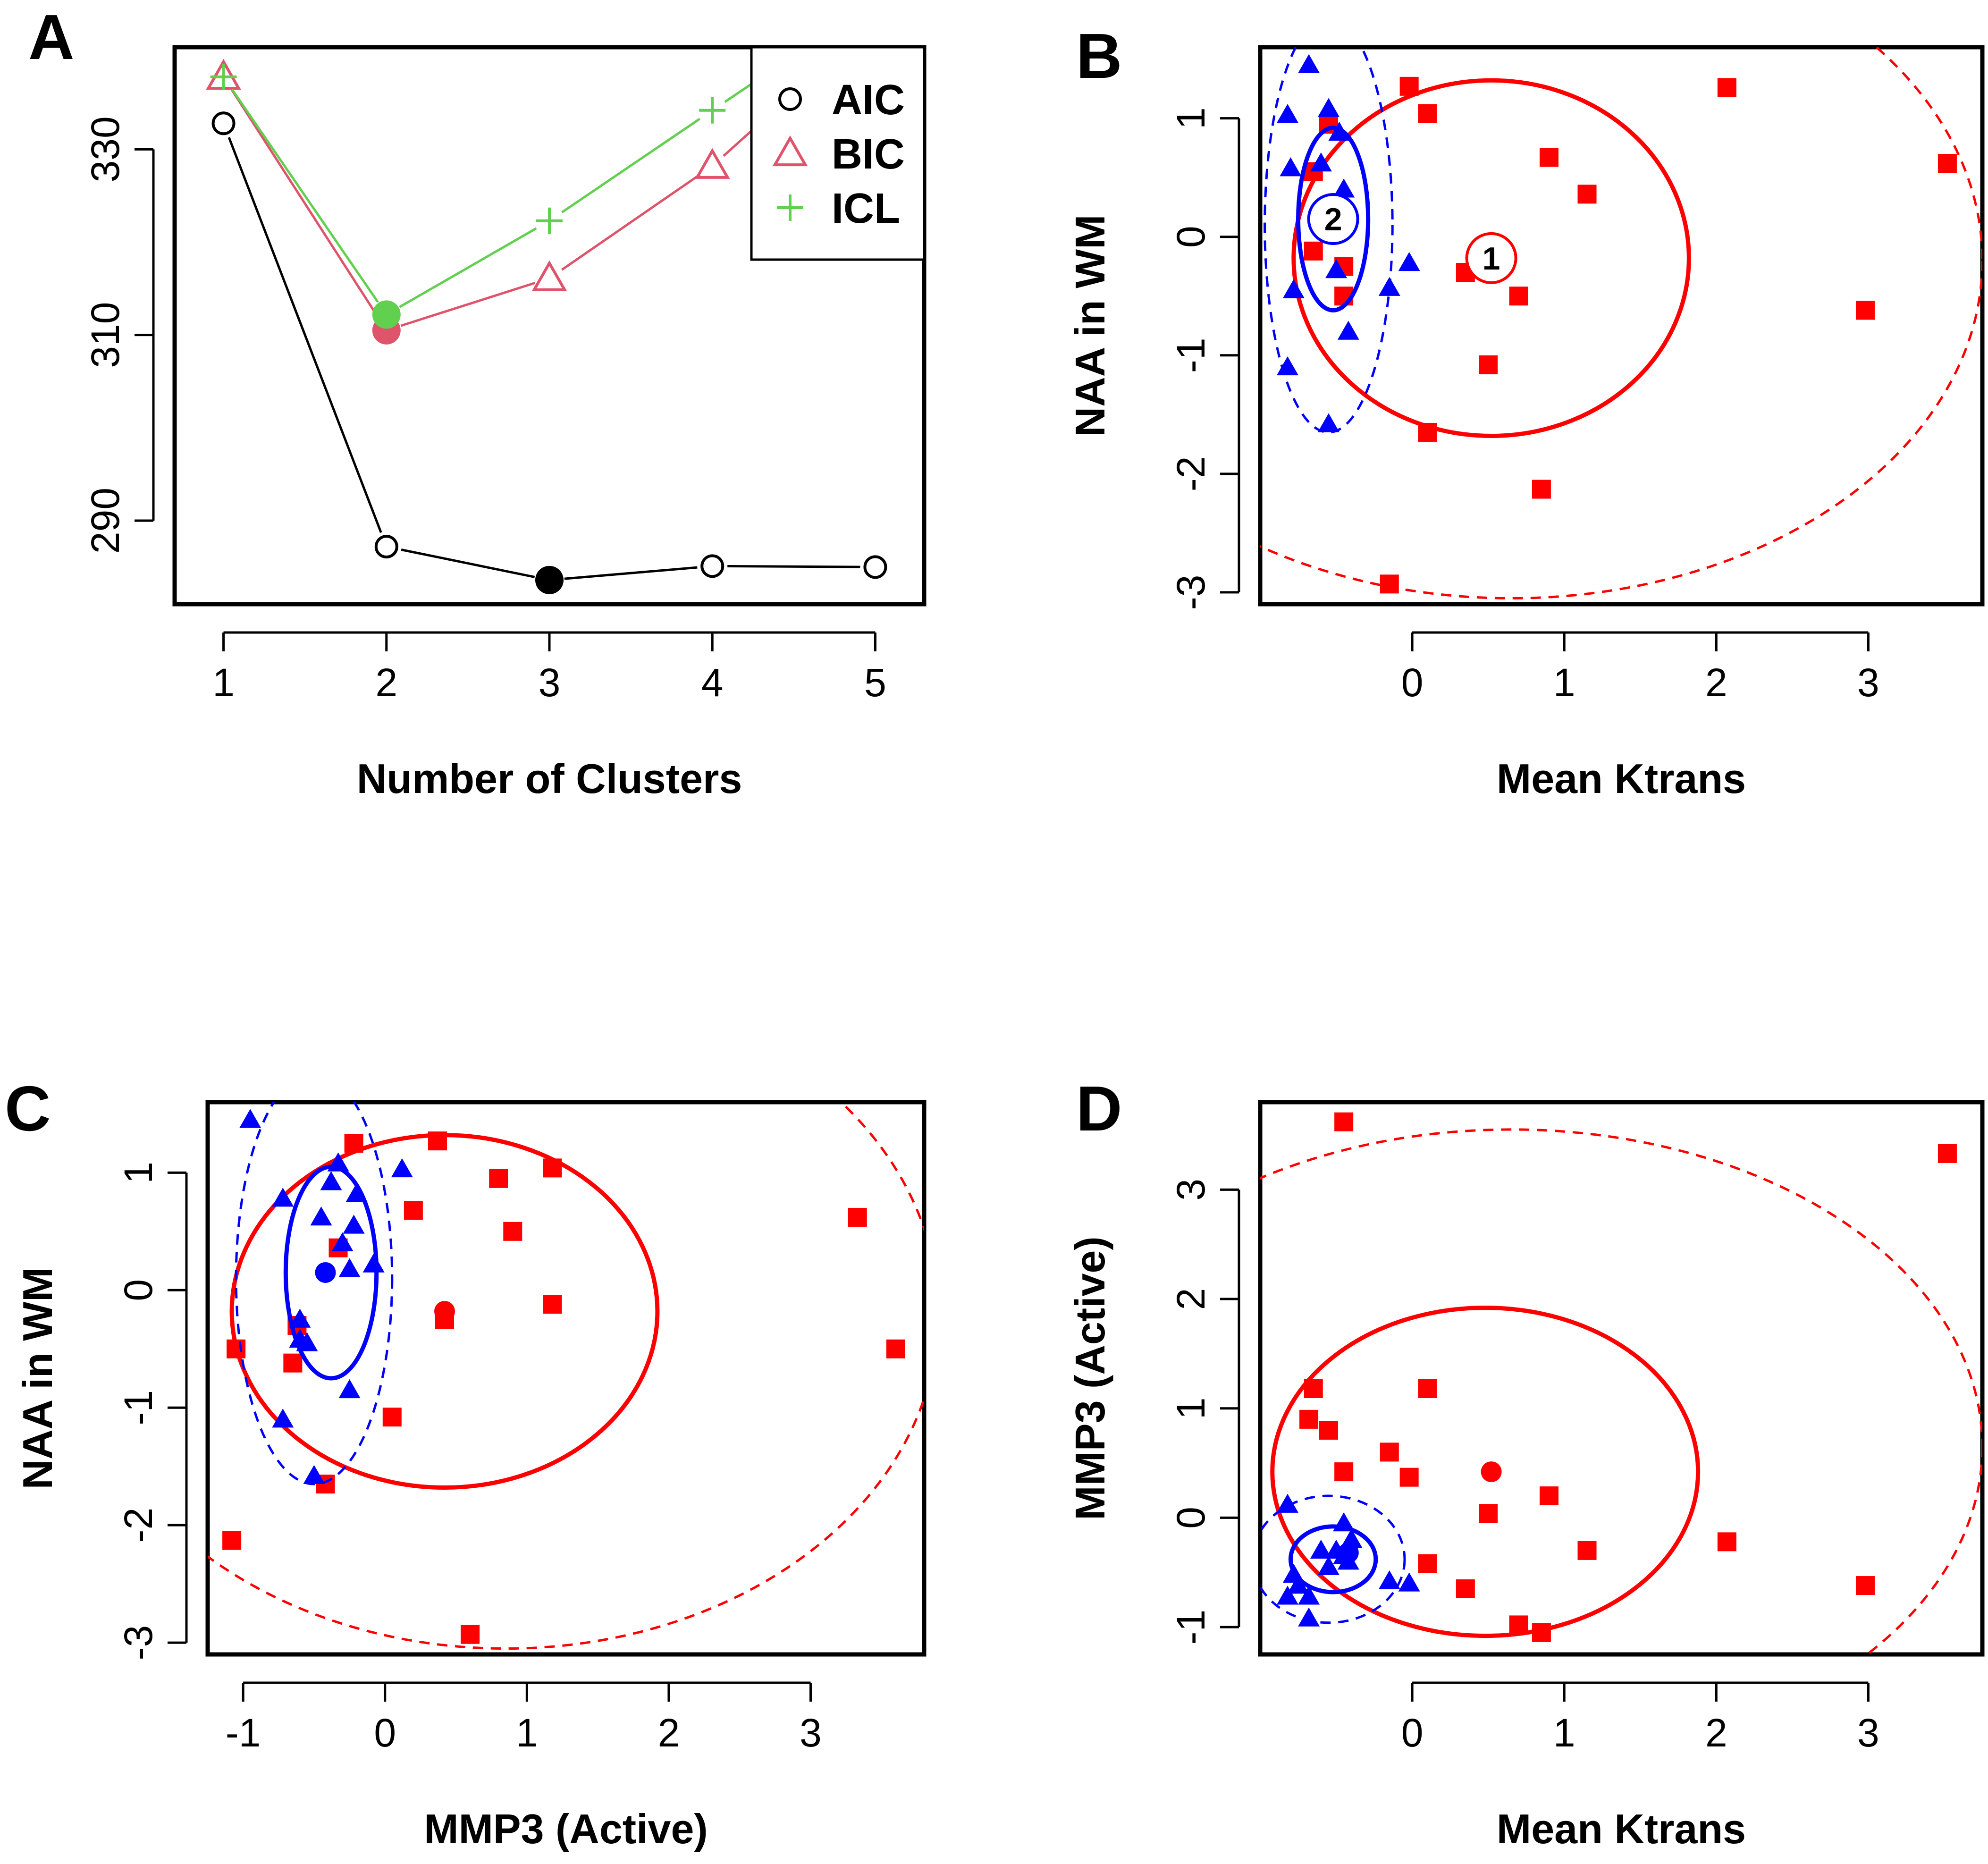 This screenshot has width=1988, height=1864. I want to click on cluster-label-1: 1, so click(1491, 258).